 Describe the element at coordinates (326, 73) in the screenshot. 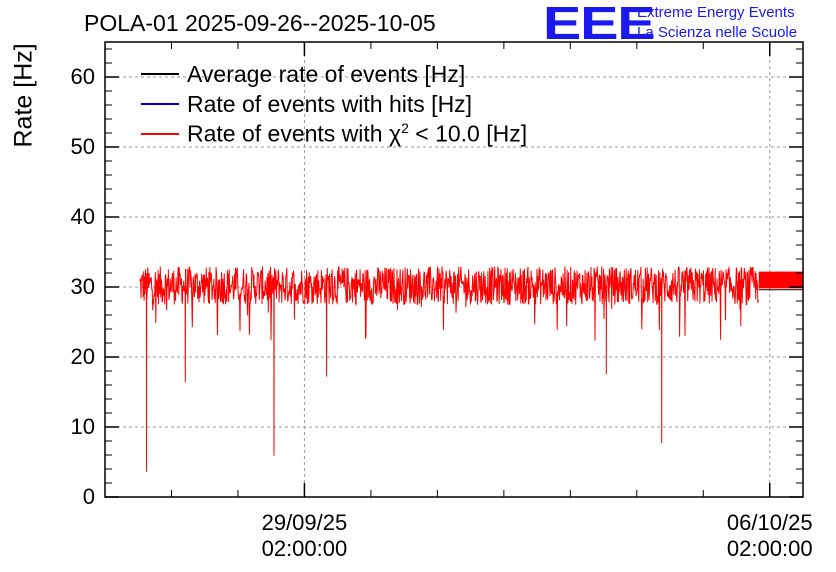

I see `legend-label-average: Average rate of events [Hz]` at that location.